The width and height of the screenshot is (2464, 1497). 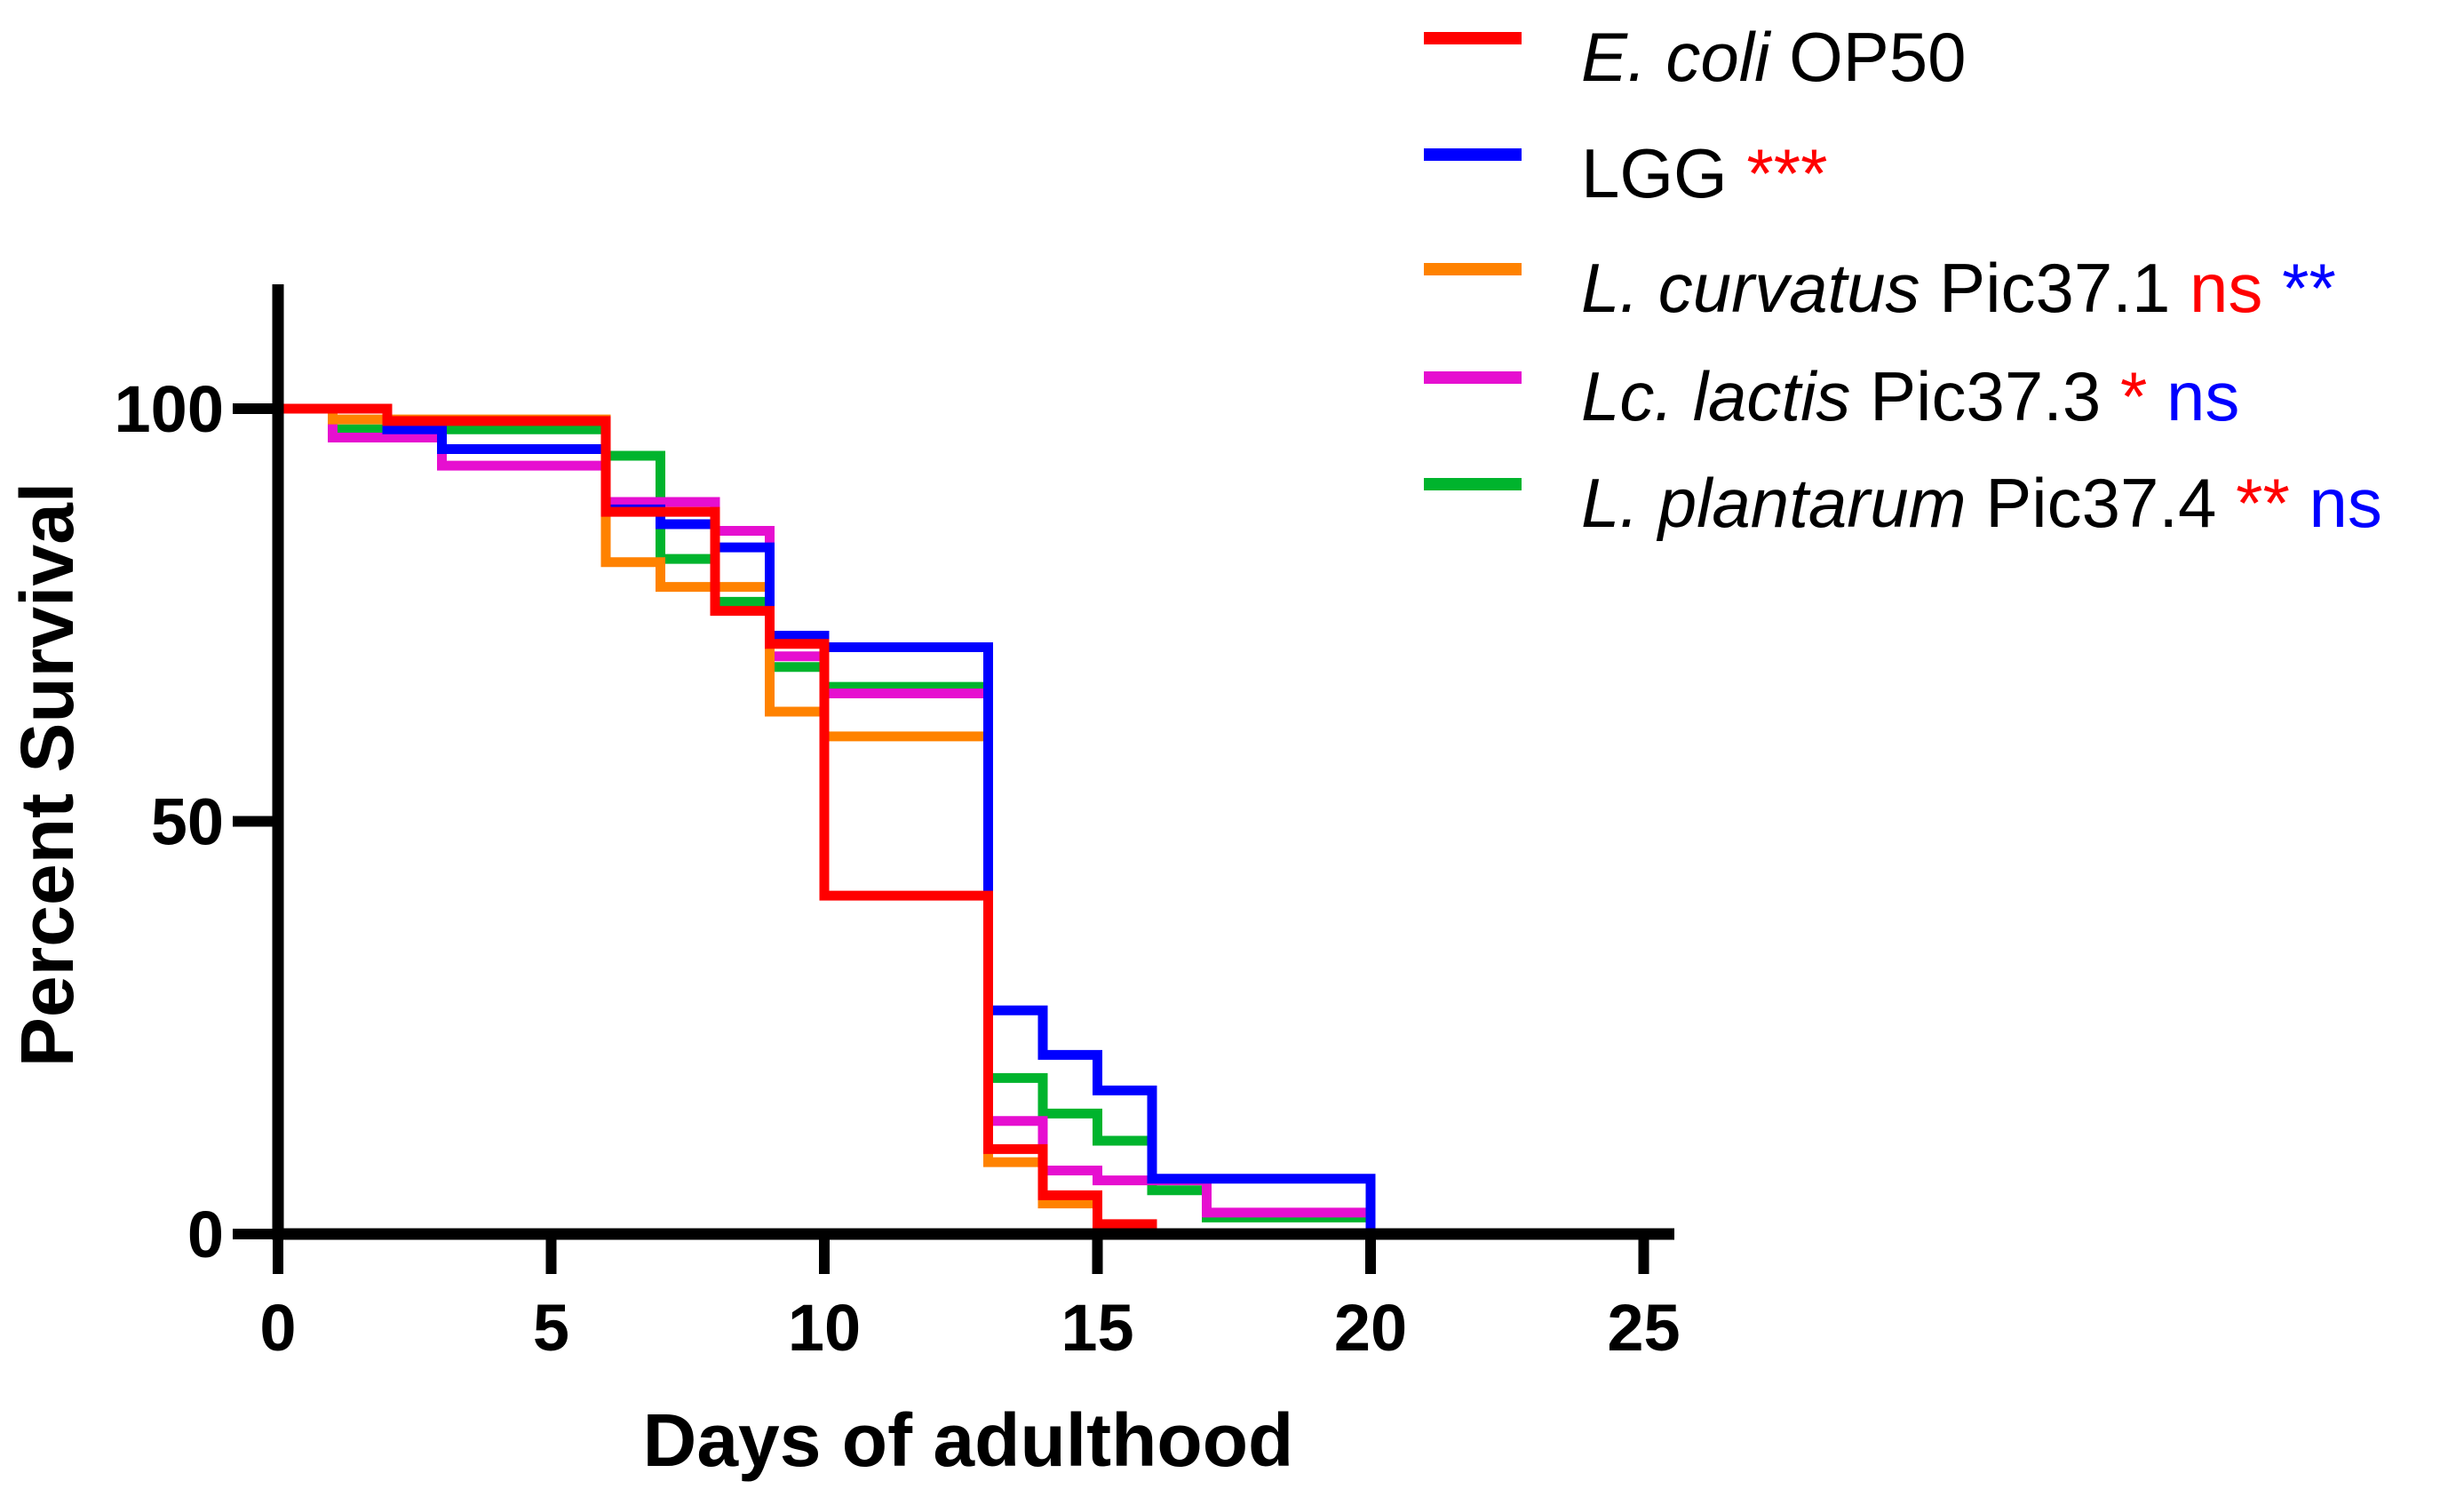 I want to click on x-tick-marks, so click(x=961, y=1254).